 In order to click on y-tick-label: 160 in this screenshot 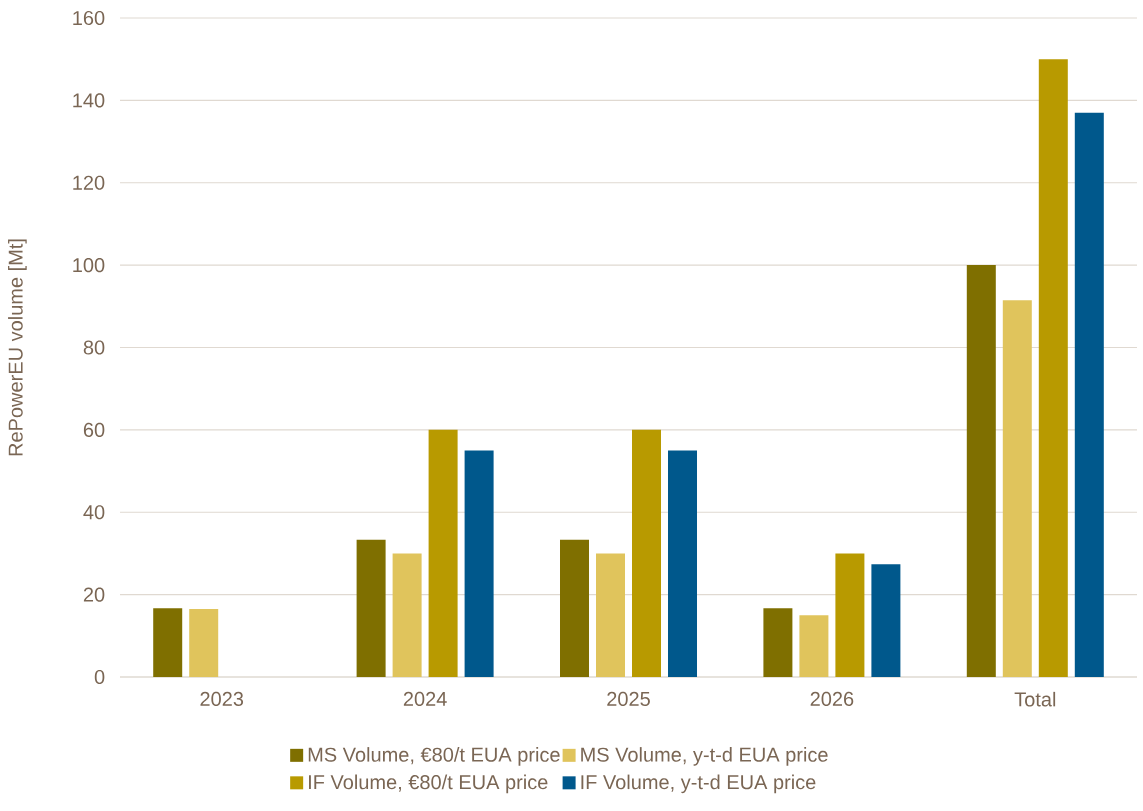, I will do `click(89, 18)`.